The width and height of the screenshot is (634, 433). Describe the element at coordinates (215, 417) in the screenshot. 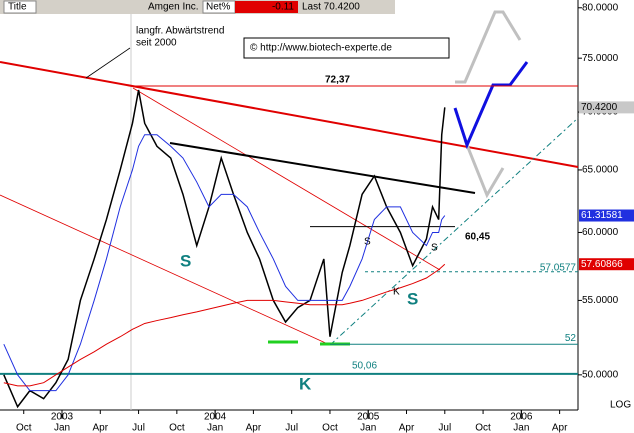

I see `year-label: 2004` at that location.